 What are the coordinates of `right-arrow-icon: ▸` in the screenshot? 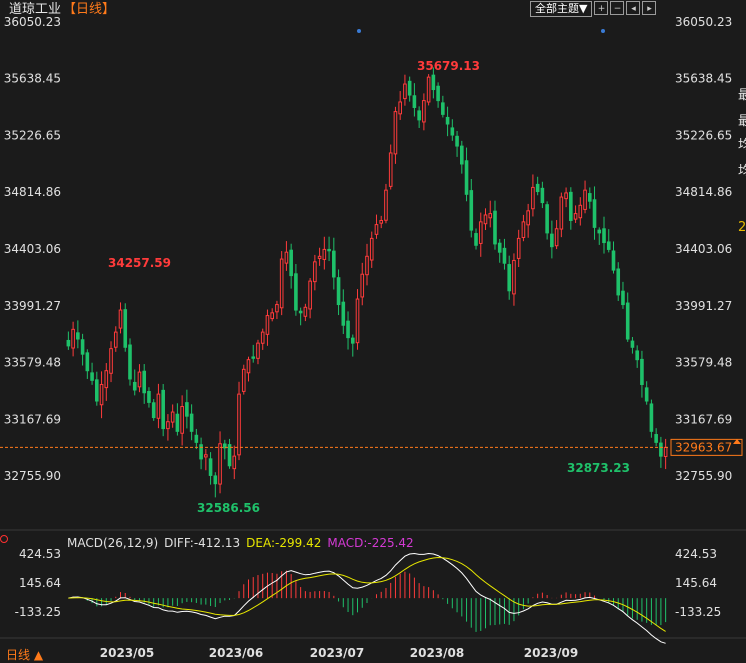 It's located at (649, 8).